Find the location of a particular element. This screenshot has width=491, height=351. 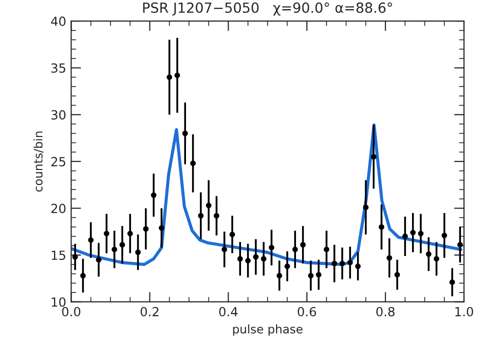

y-tick-label: 30 is located at coordinates (58, 115).